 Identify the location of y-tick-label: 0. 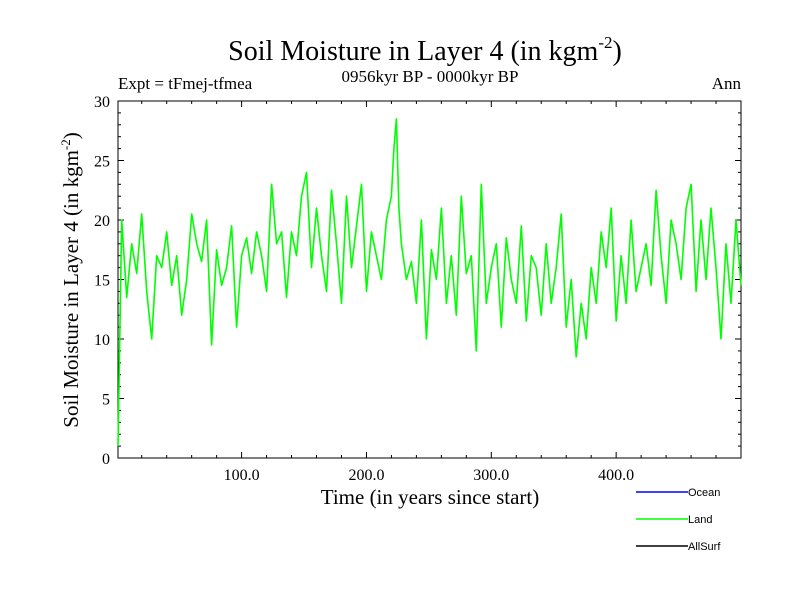
(106, 459).